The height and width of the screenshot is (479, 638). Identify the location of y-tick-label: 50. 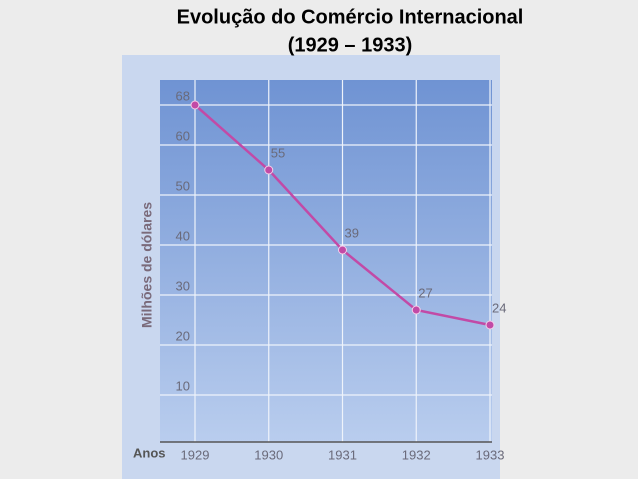
(183, 185).